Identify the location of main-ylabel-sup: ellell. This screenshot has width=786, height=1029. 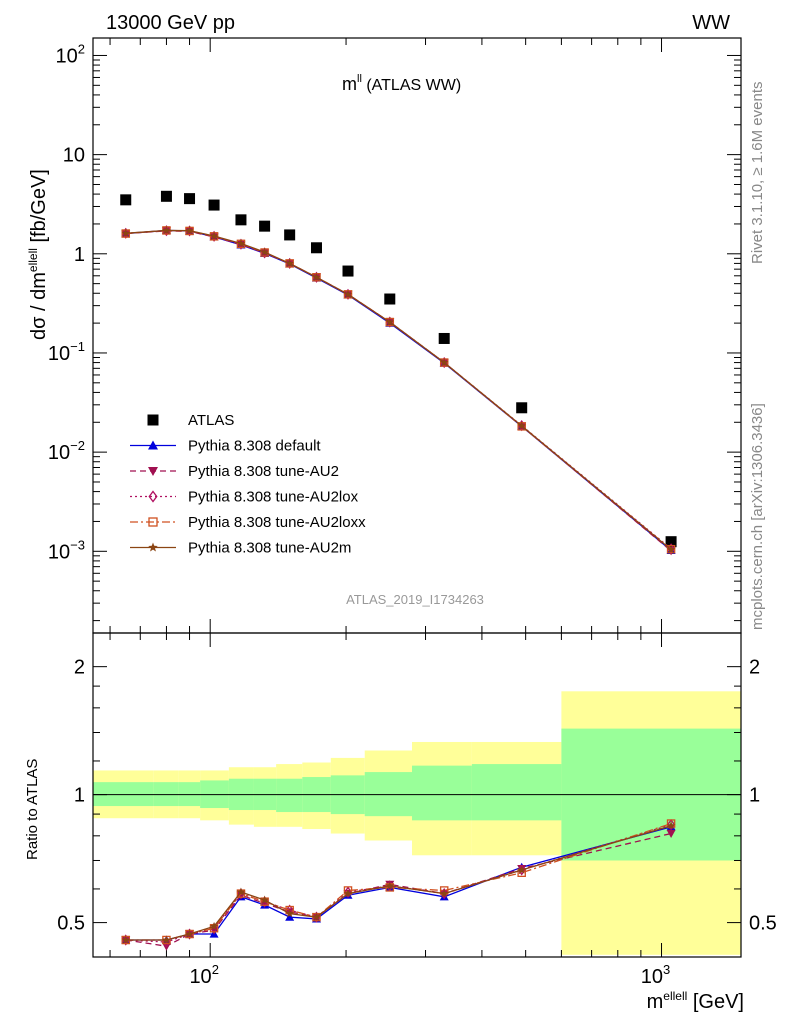
(33, 260).